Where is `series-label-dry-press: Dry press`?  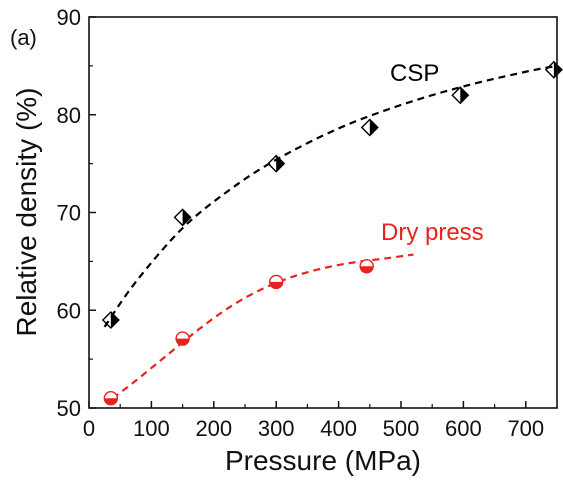
series-label-dry-press: Dry press is located at coordinates (432, 232).